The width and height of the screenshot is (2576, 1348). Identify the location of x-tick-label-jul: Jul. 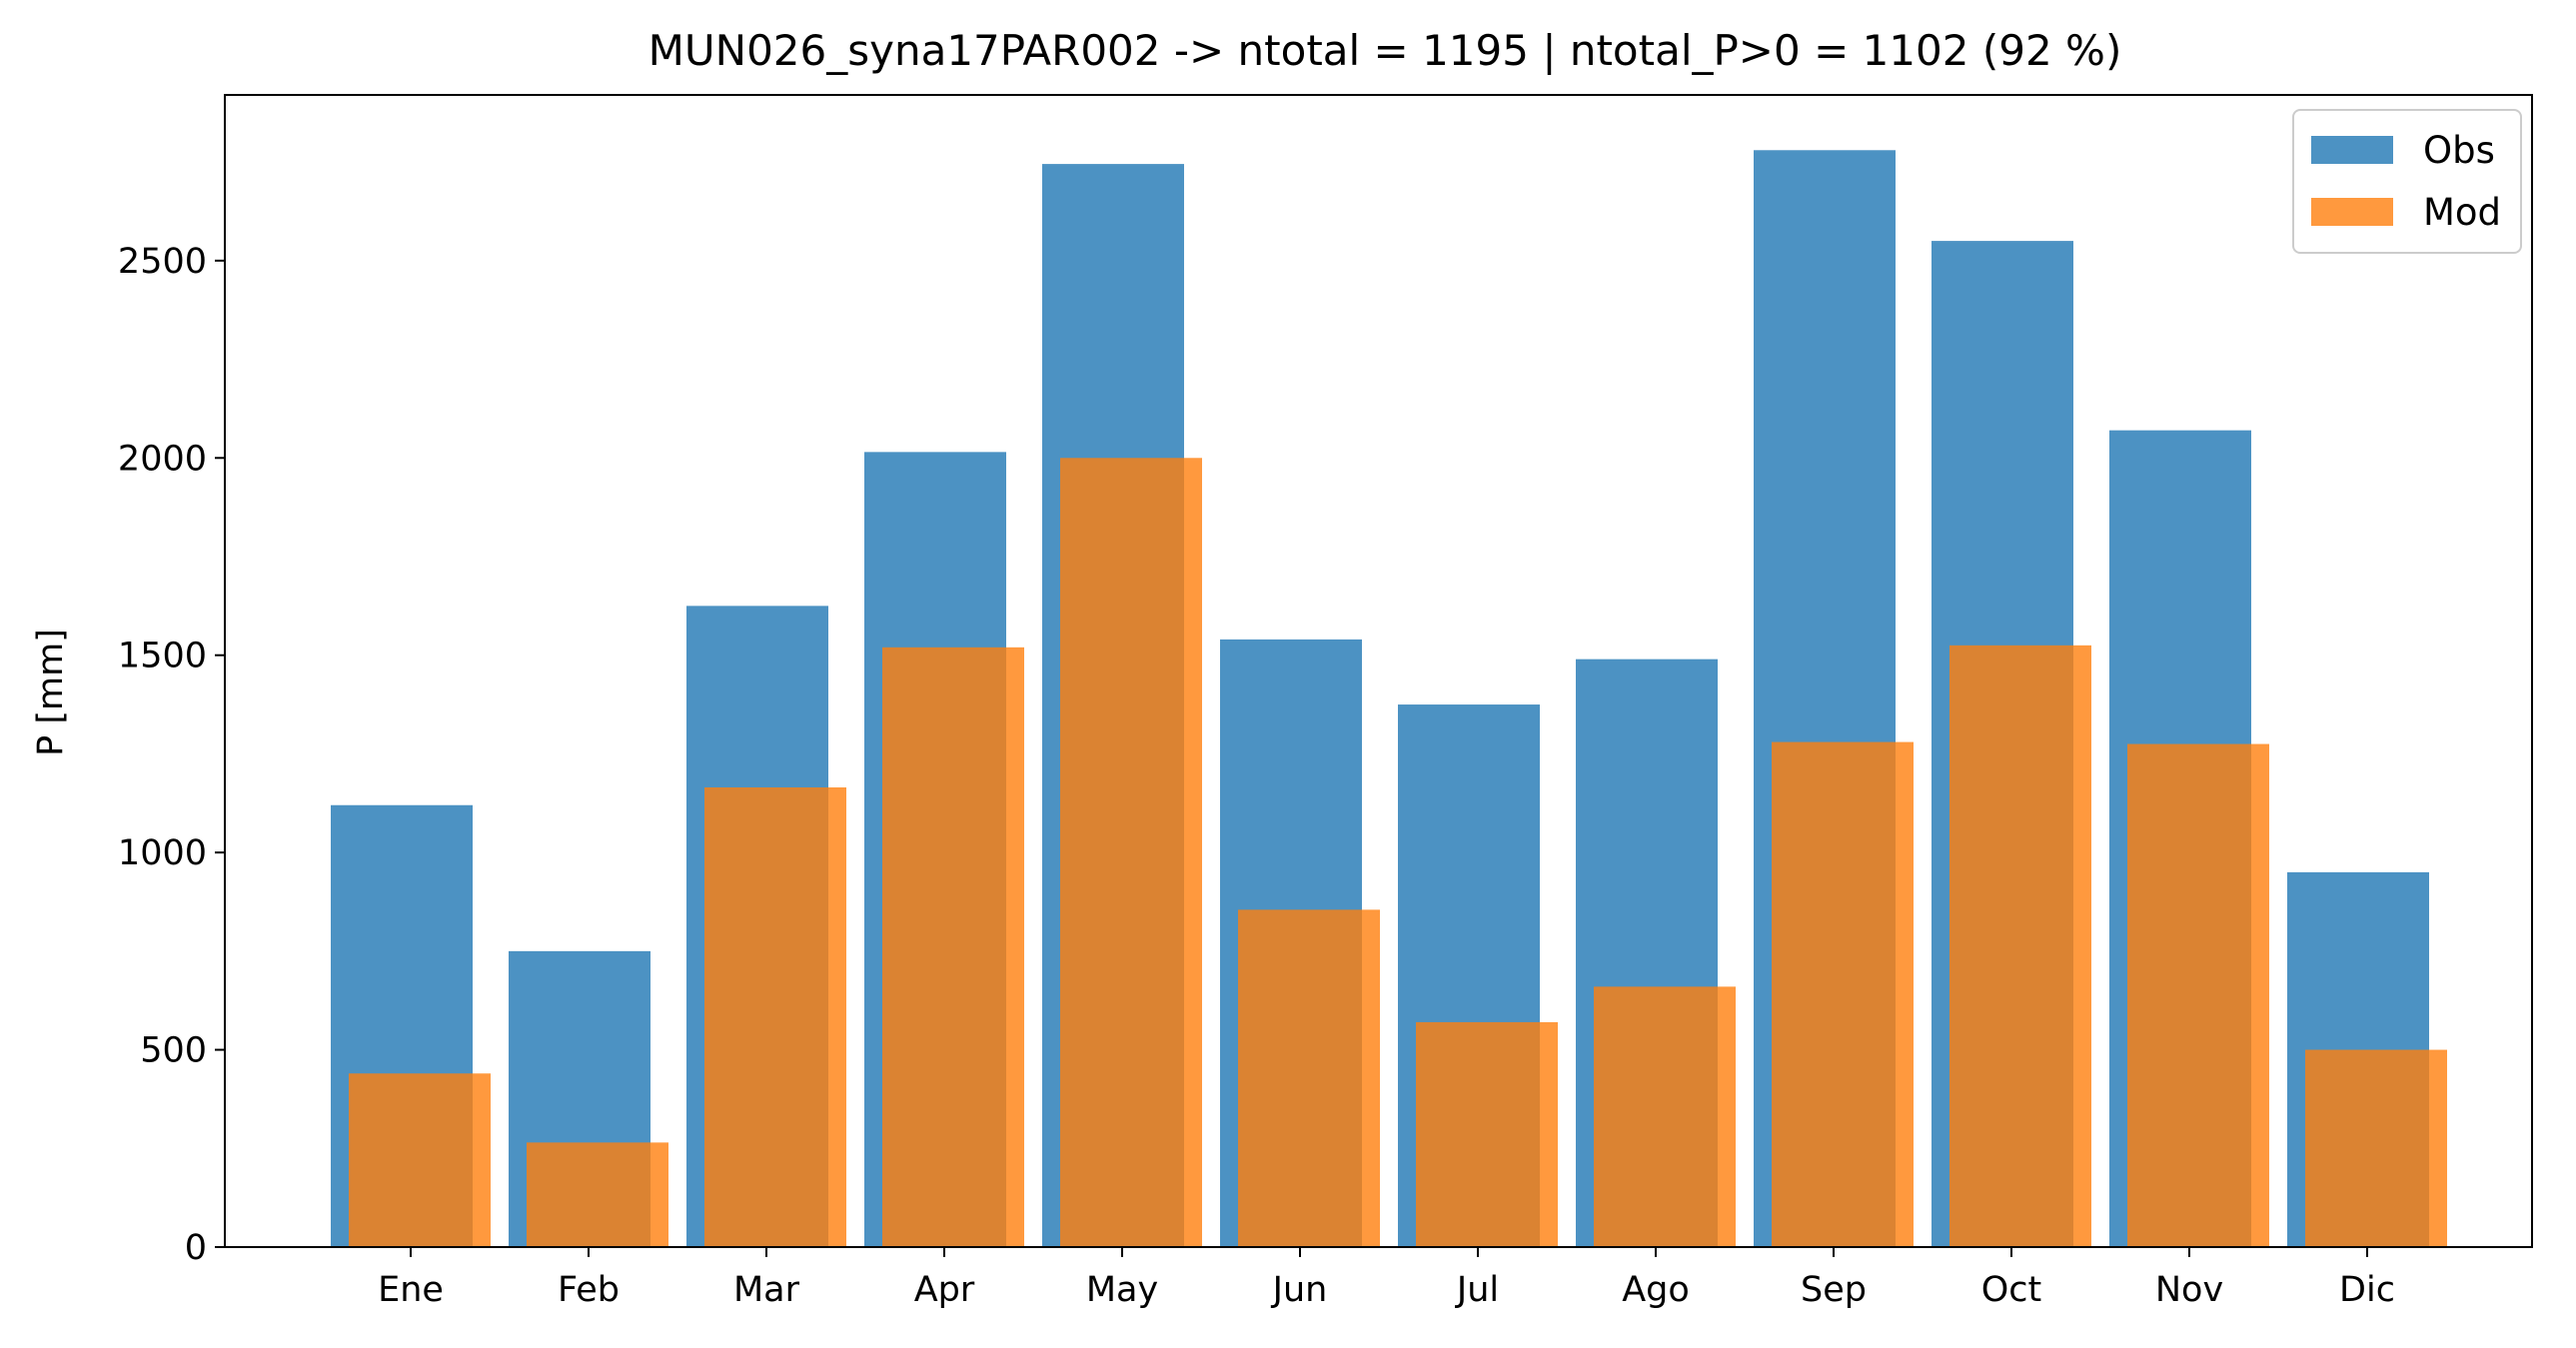
(1477, 1290).